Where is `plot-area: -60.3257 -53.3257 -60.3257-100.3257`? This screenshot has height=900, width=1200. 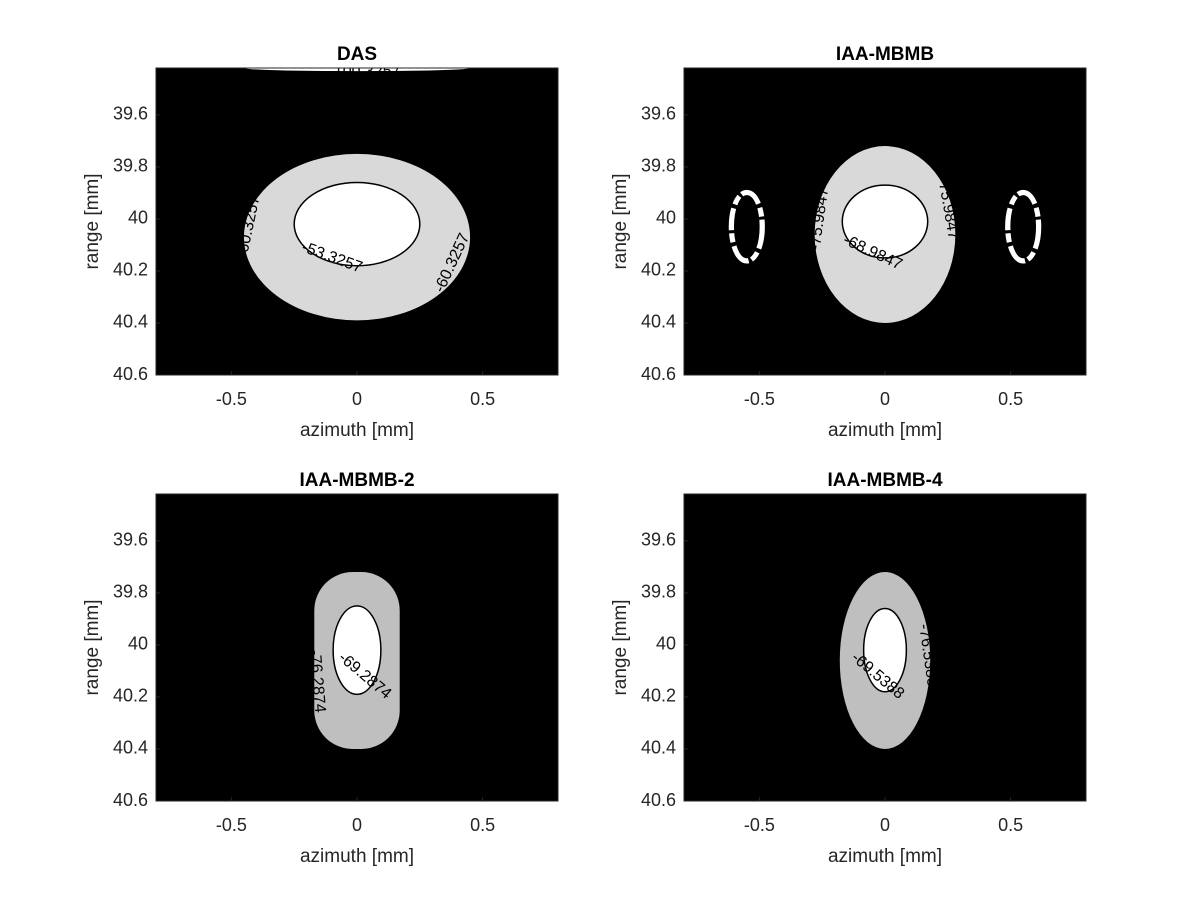 plot-area: -60.3257 -53.3257 -60.3257-100.3257 is located at coordinates (353, 192).